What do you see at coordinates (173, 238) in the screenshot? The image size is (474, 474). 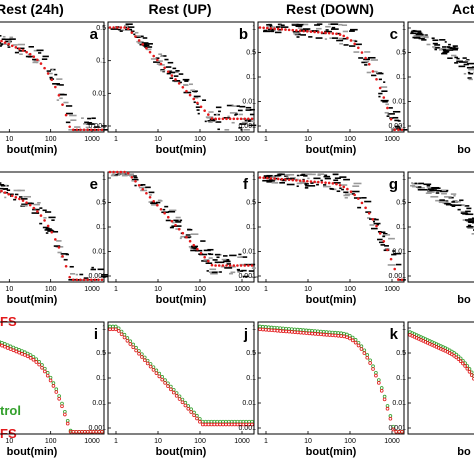 I see `panel-f: 1 0.5 0.1 0.01 0.001 1 10 100 1000 bout(min) f` at bounding box center [173, 238].